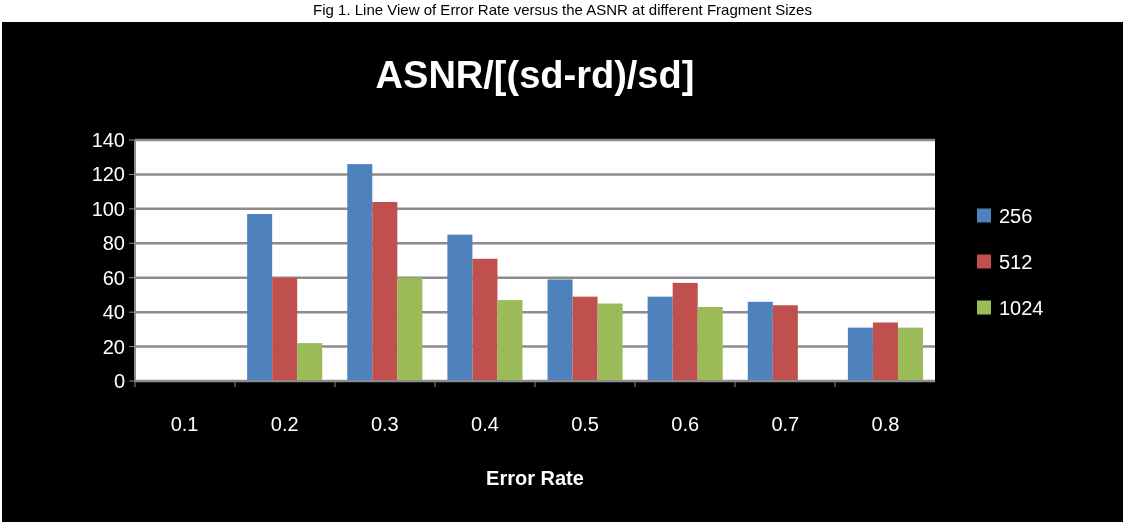  What do you see at coordinates (685, 424) in the screenshot?
I see `x-tick-label: 0.6` at bounding box center [685, 424].